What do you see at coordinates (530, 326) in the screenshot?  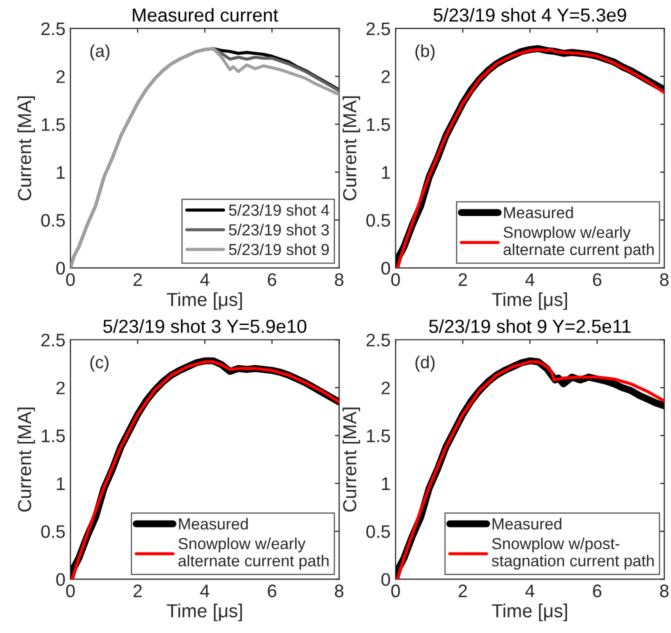 I see `chart-title: 5/23/19 shot 9 Y=2.5e11` at bounding box center [530, 326].